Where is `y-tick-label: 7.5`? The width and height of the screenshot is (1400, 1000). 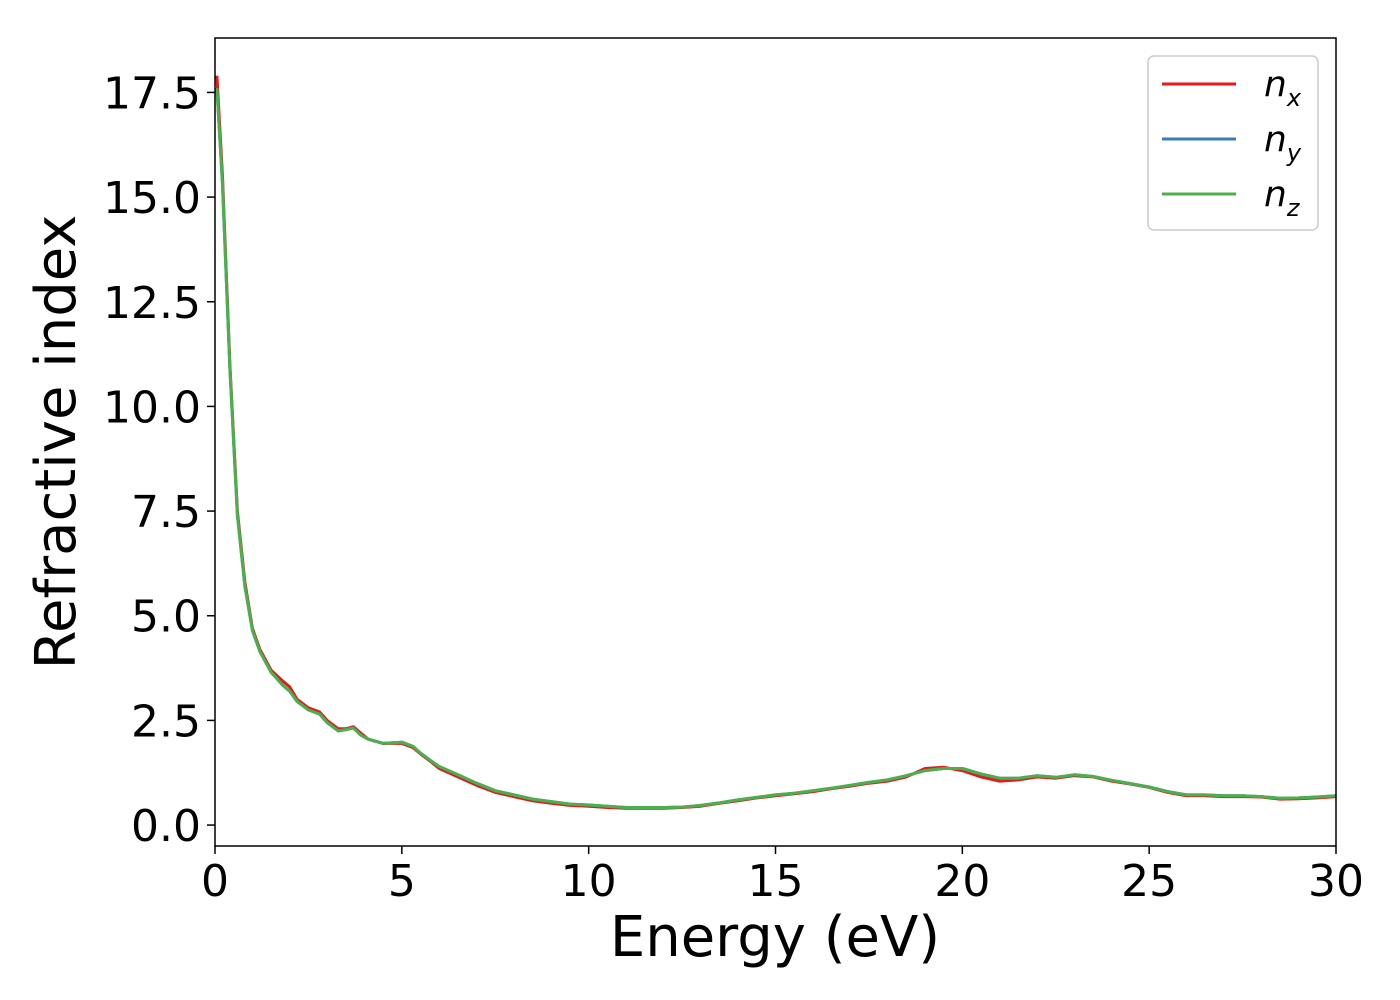
y-tick-label: 7.5 is located at coordinates (166, 512).